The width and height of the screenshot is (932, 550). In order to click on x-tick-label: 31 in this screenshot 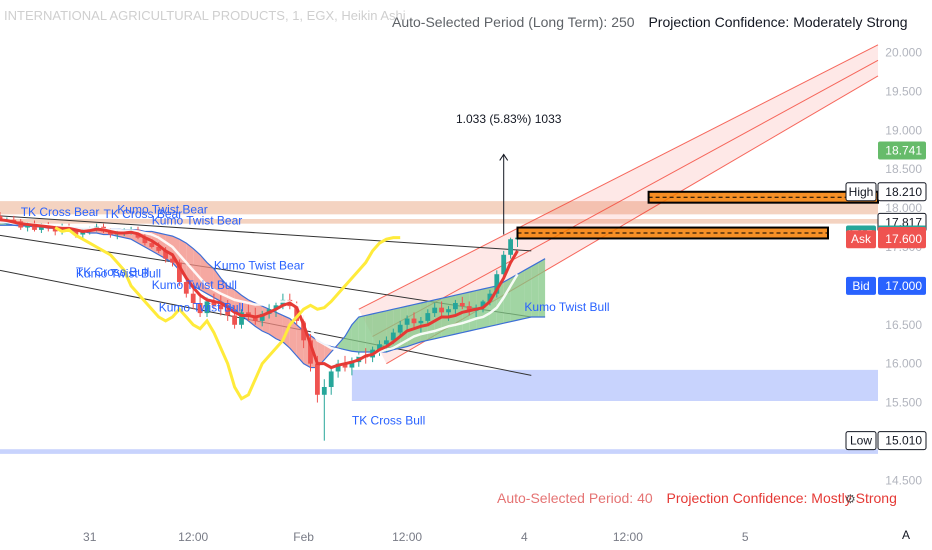, I will do `click(90, 537)`.